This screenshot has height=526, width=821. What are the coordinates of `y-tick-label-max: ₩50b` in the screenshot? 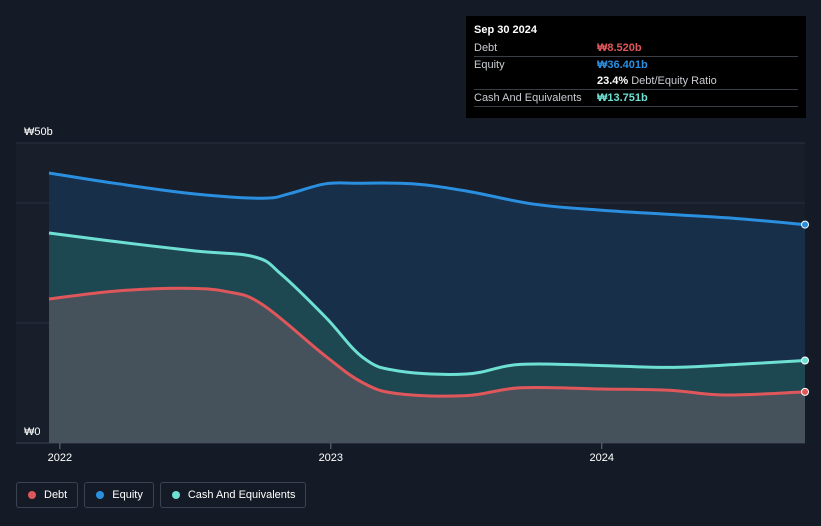 It's located at (38, 132).